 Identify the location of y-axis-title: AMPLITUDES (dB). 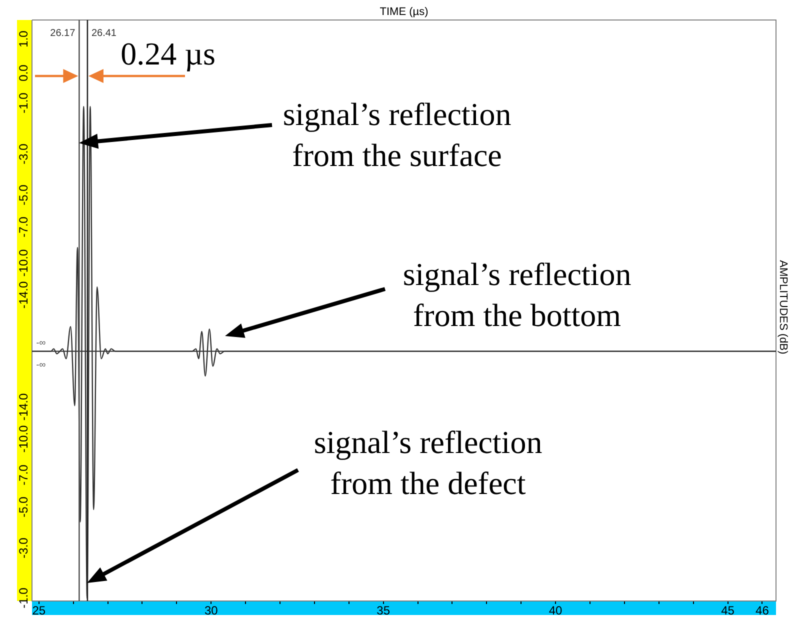
(782, 307).